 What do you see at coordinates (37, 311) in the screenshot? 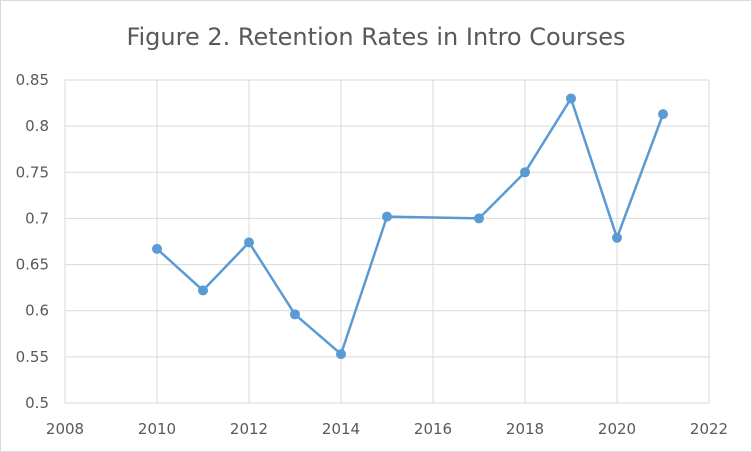
I see `y-tick-label: 0.6` at bounding box center [37, 311].